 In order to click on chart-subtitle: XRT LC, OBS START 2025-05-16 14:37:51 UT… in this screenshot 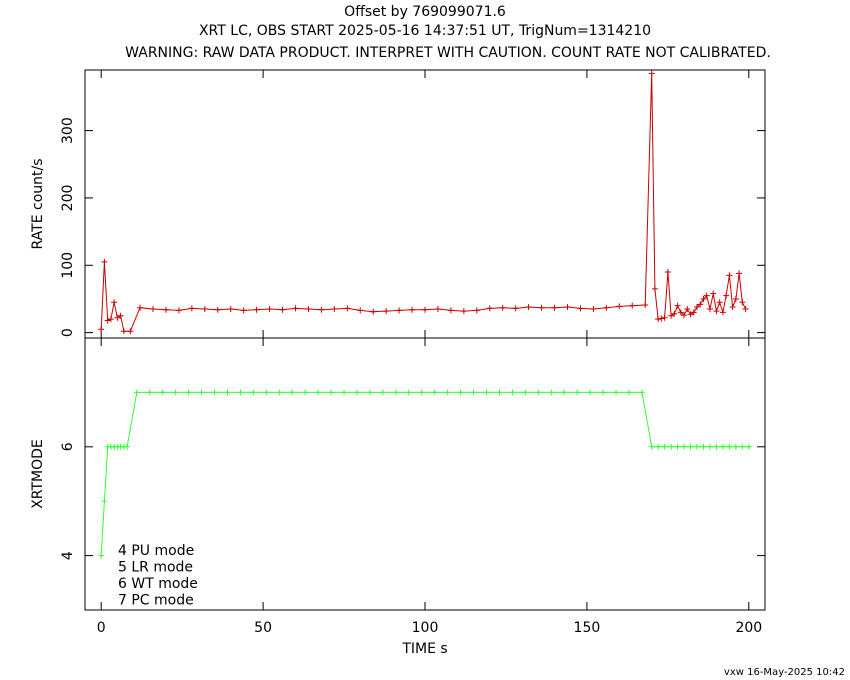, I will do `click(425, 31)`.